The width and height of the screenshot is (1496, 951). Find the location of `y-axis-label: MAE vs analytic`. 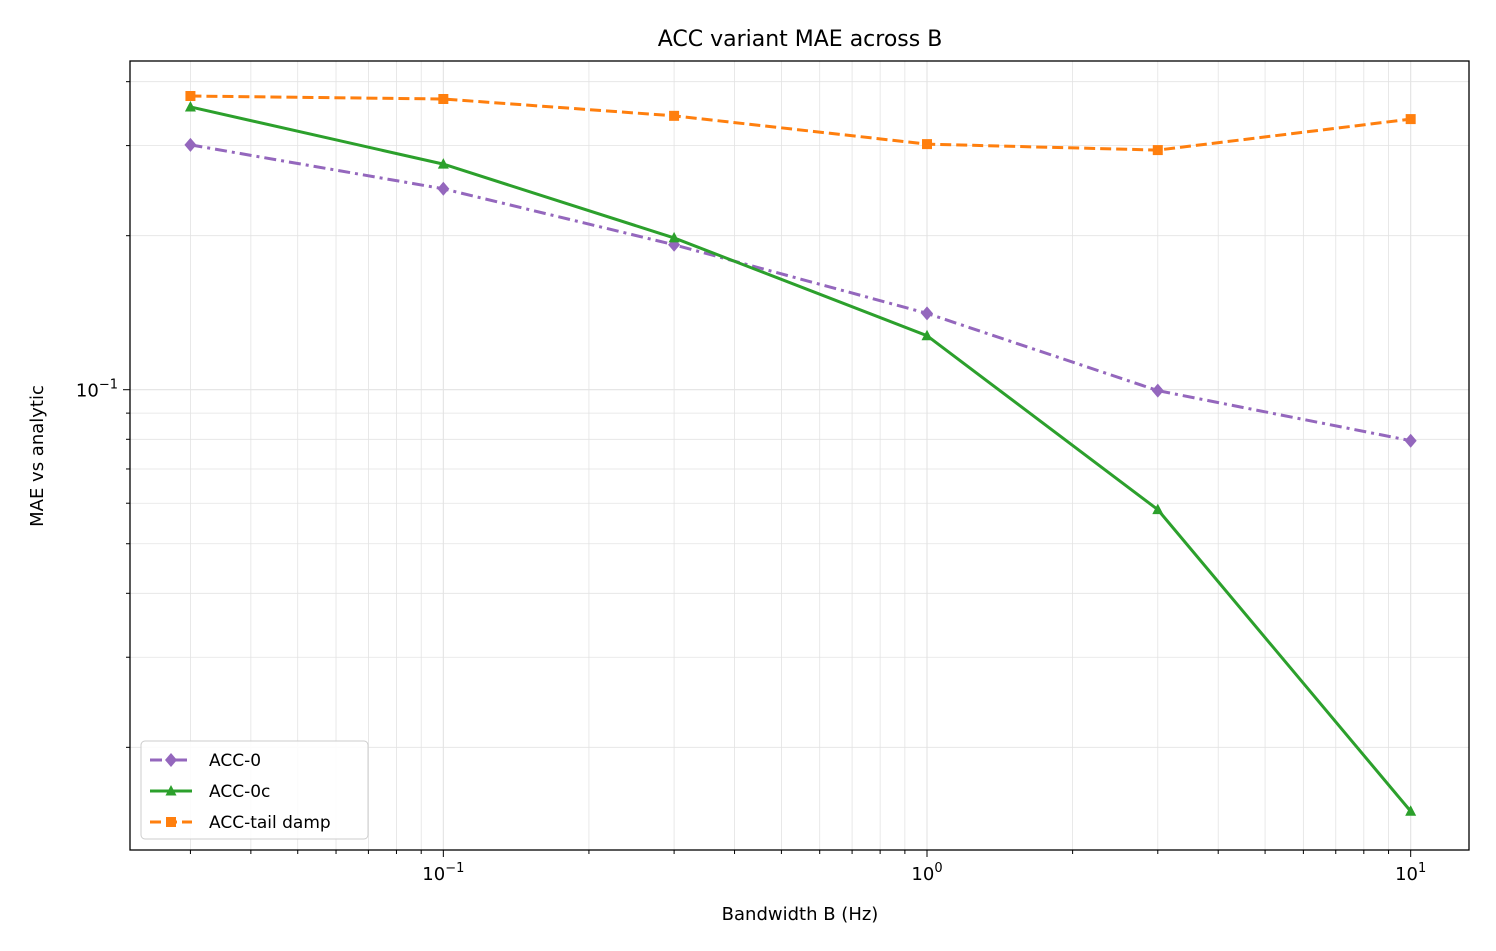

y-axis-label: MAE vs analytic is located at coordinates (37, 456).